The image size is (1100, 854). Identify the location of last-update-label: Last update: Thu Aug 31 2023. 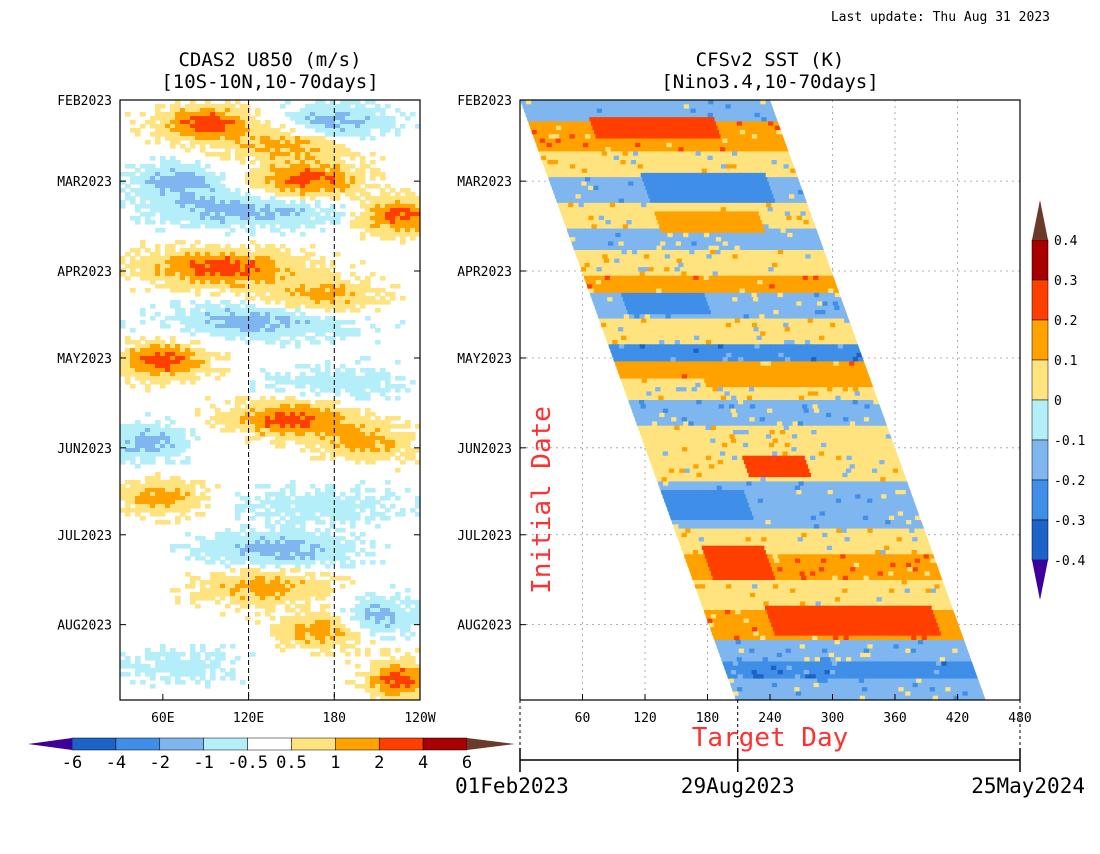
(940, 17).